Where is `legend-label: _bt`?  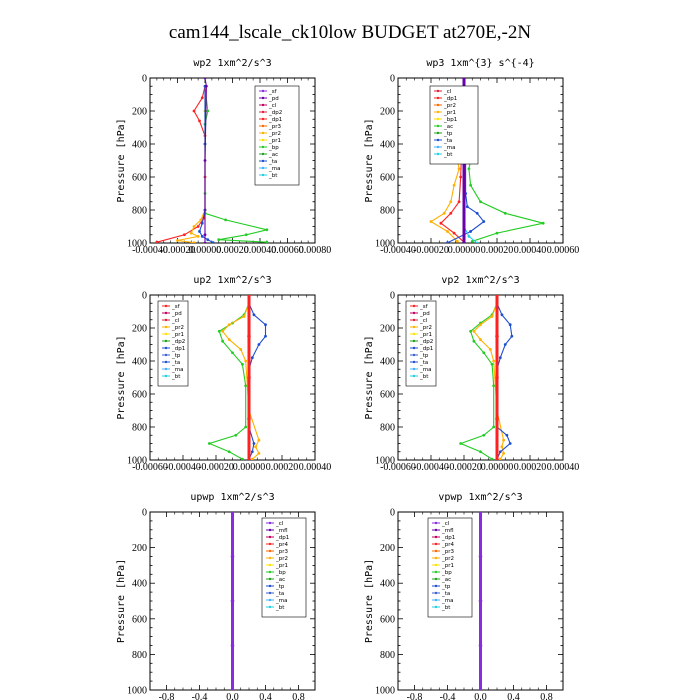
legend-label: _bt is located at coordinates (176, 377).